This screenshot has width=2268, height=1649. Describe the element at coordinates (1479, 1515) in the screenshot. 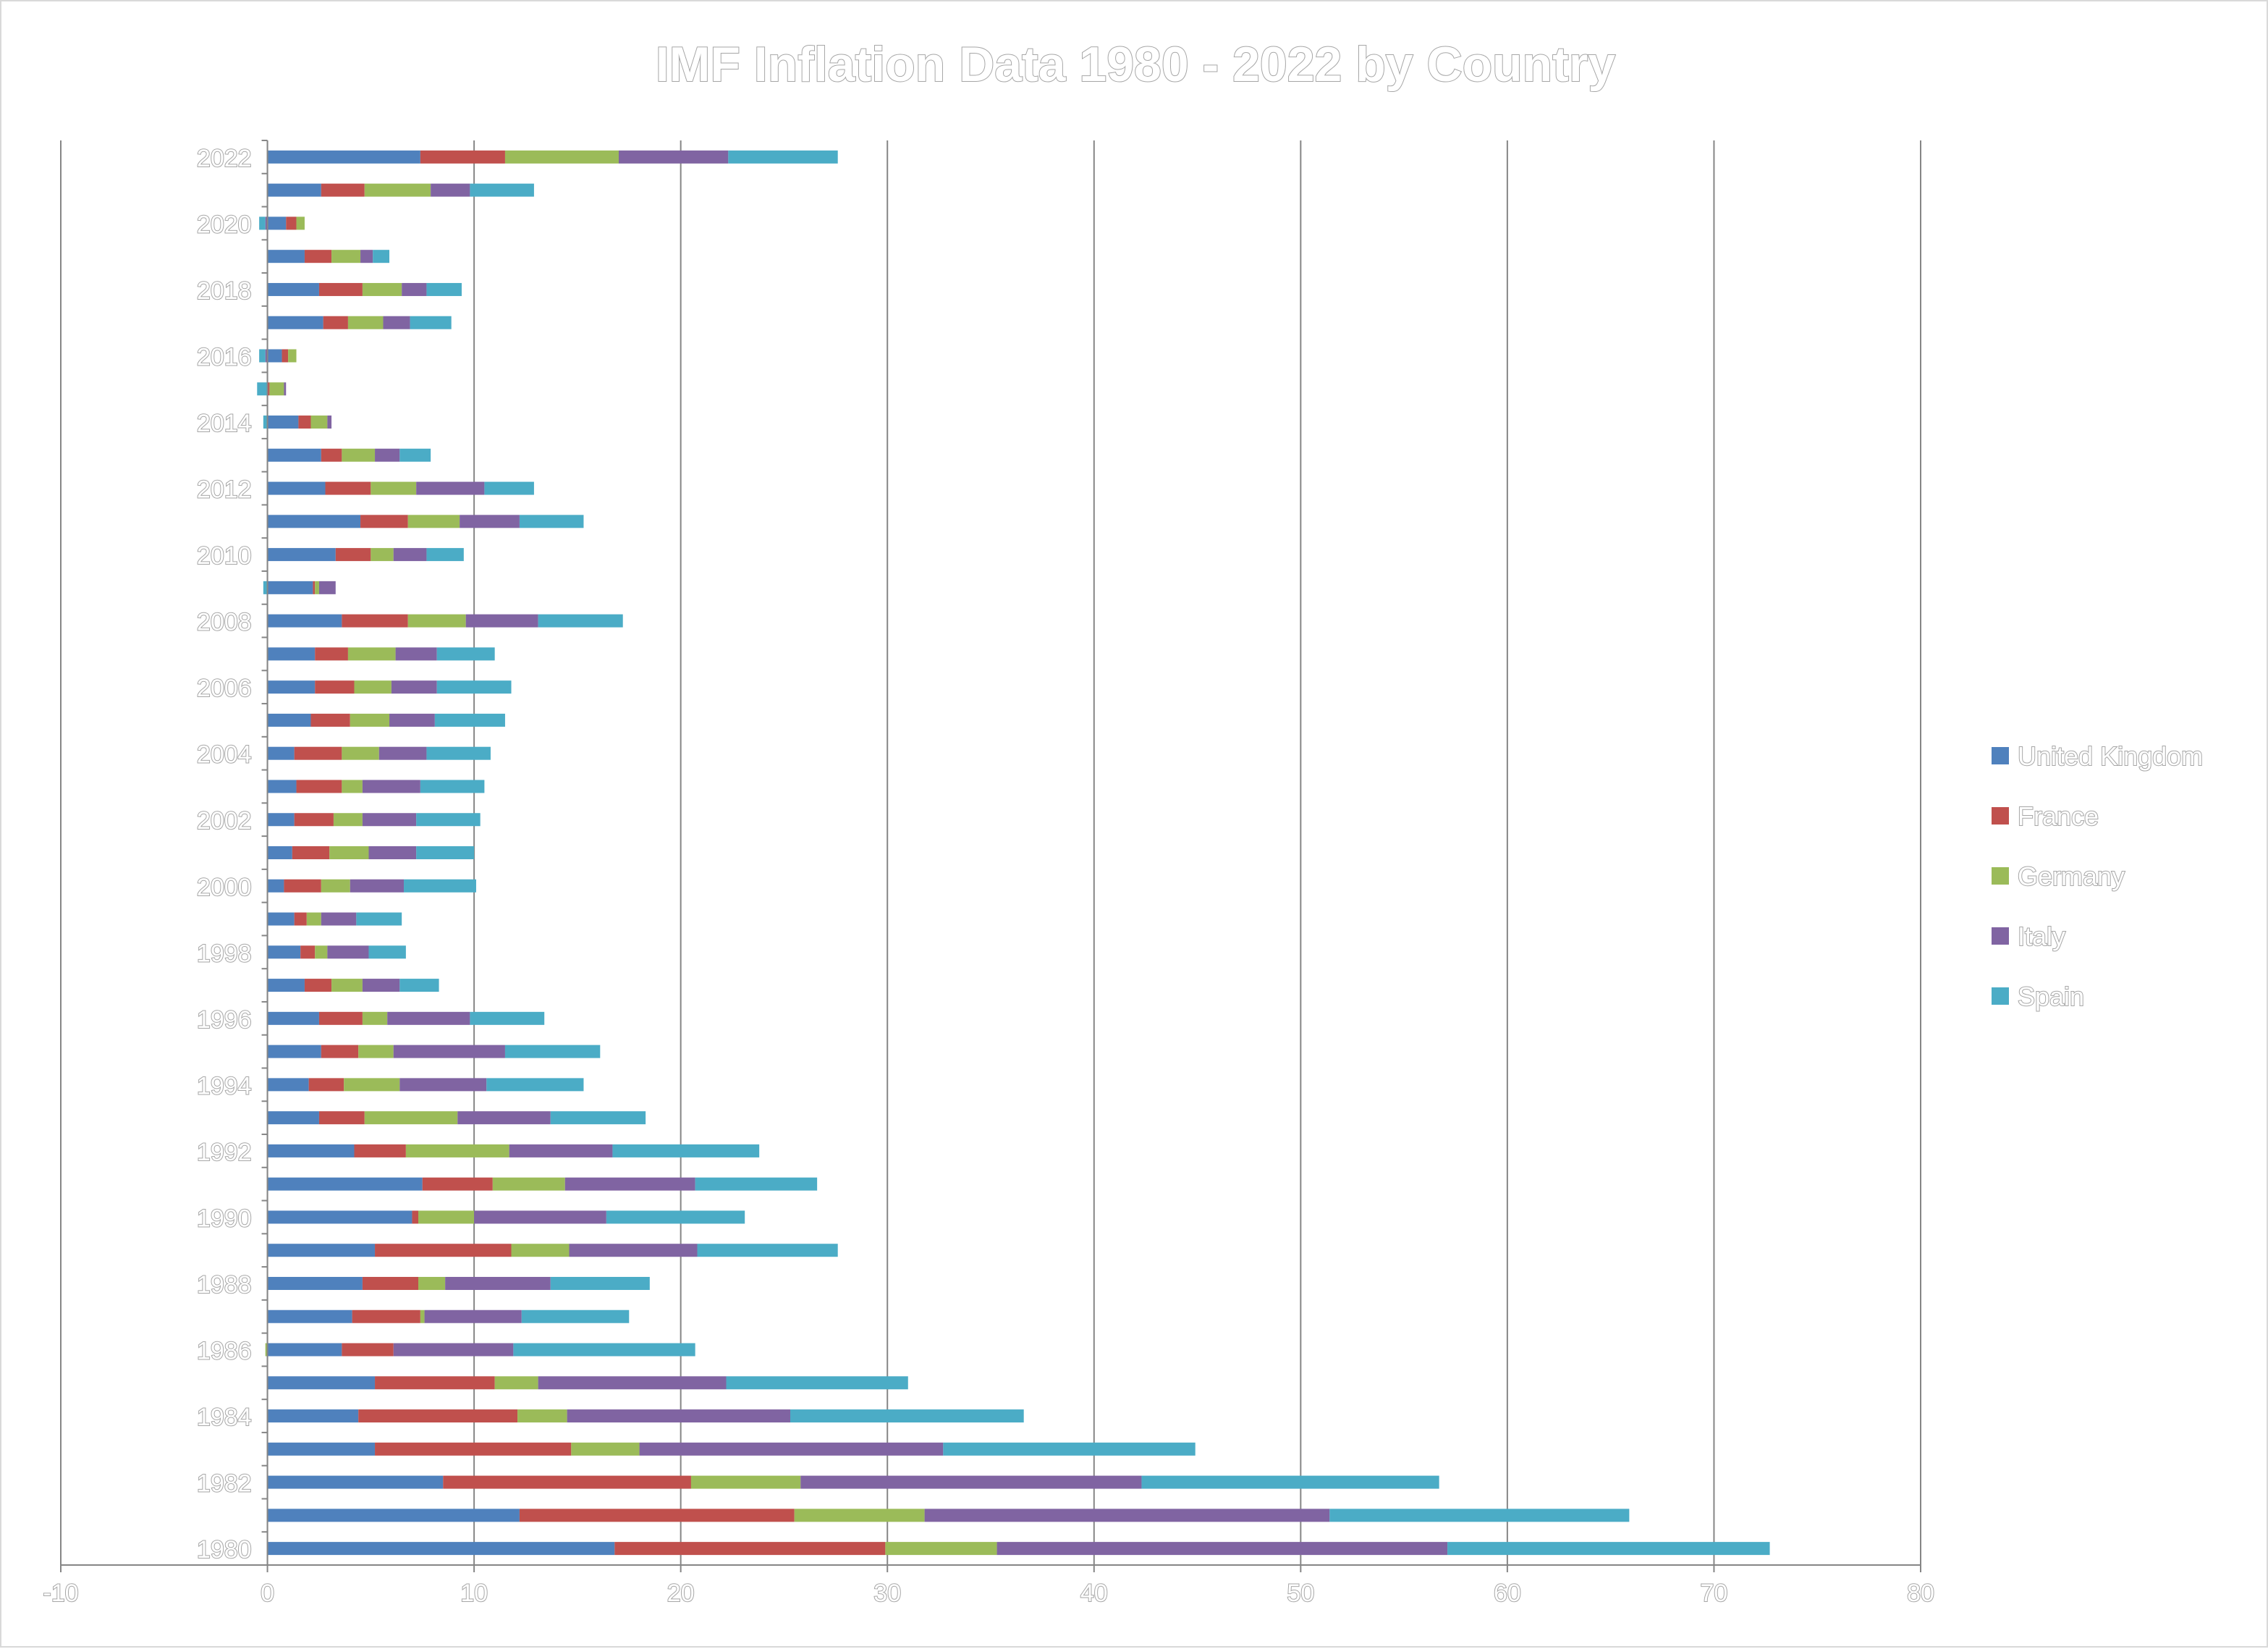

I see `bar-segment-spain-1981` at that location.